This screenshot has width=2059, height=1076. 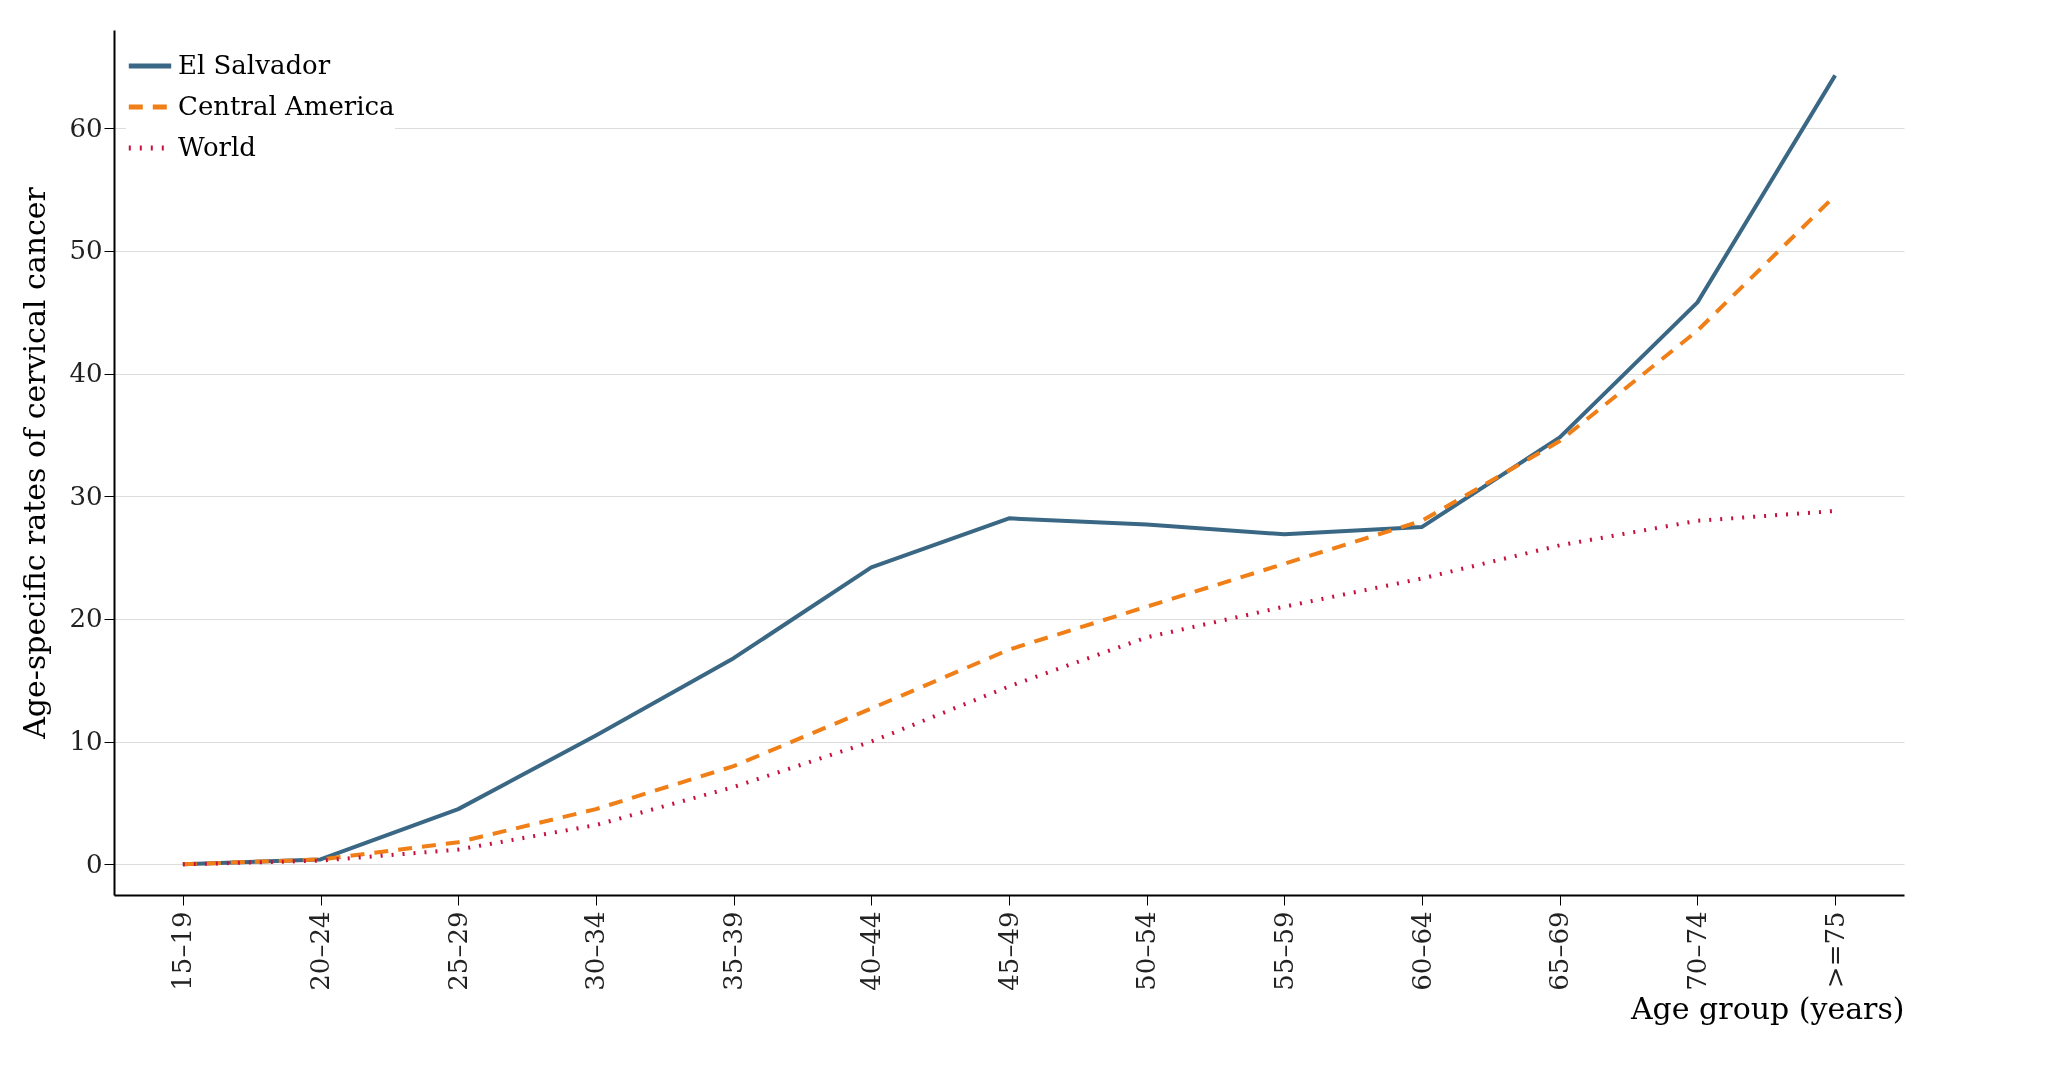 I want to click on y-tick-label: 0, so click(x=94, y=863).